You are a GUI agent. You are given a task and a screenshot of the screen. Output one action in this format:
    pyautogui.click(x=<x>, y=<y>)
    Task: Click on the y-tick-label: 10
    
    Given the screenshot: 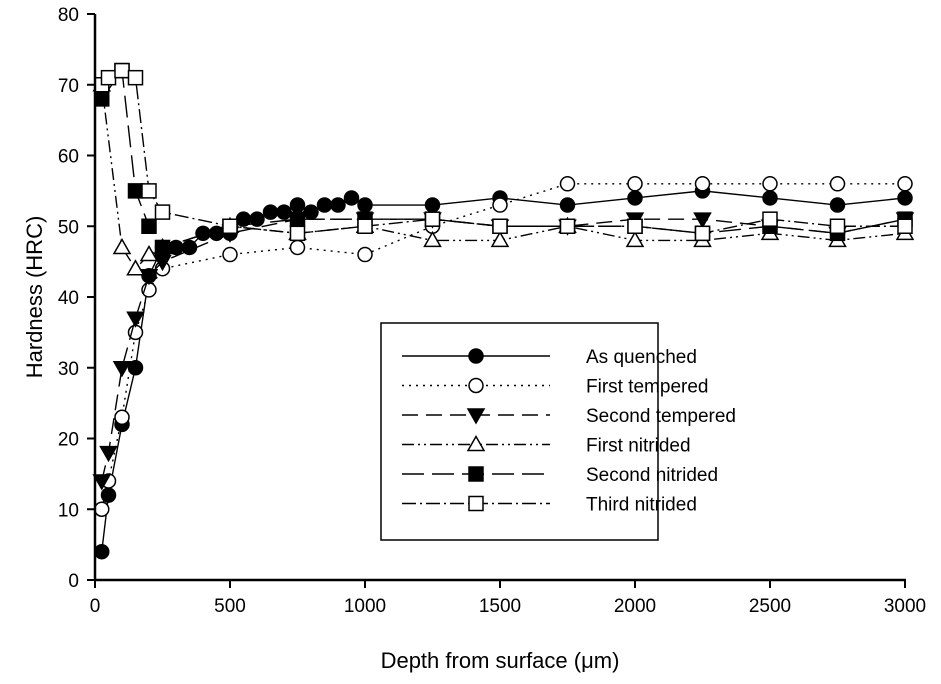 What is the action you would take?
    pyautogui.click(x=68, y=510)
    